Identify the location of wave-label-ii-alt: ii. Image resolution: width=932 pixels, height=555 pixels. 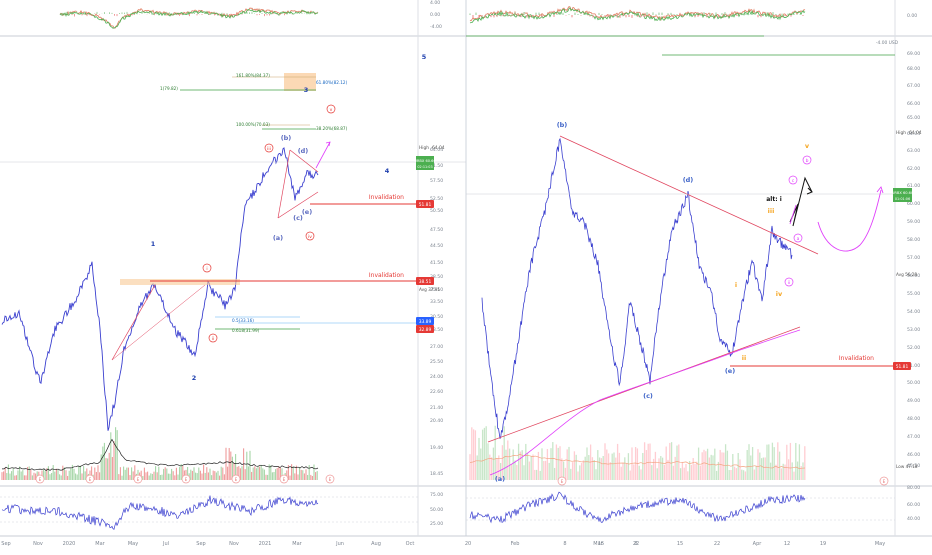
(789, 283).